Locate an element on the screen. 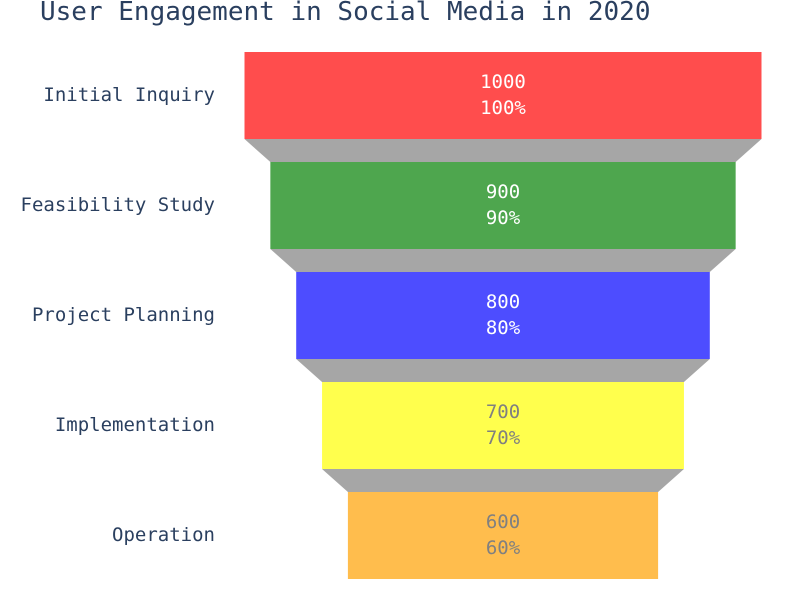 This screenshot has width=800, height=600. percent-label-operation: 60% is located at coordinates (503, 548).